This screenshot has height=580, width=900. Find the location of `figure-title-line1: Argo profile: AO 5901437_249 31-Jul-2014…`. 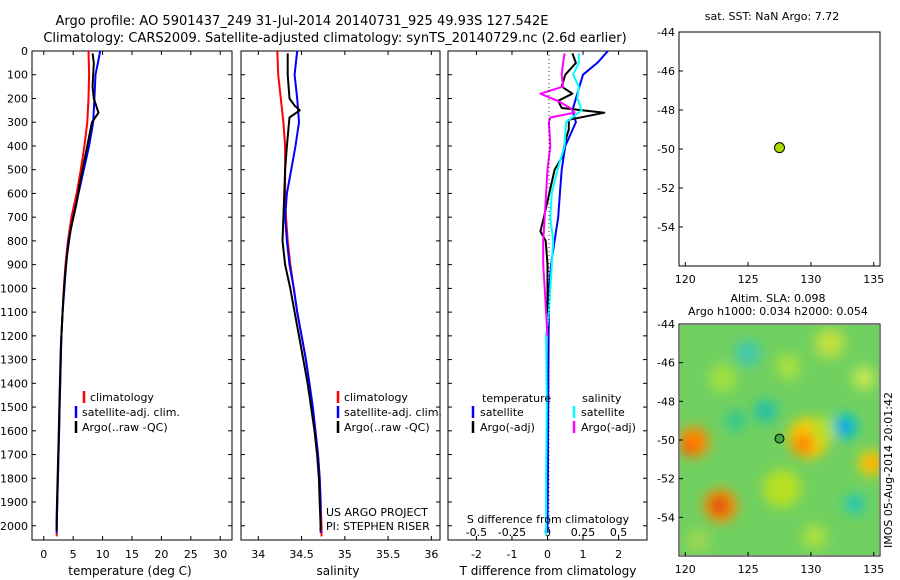

figure-title-line1: Argo profile: AO 5901437_249 31-Jul-2014… is located at coordinates (301, 21).